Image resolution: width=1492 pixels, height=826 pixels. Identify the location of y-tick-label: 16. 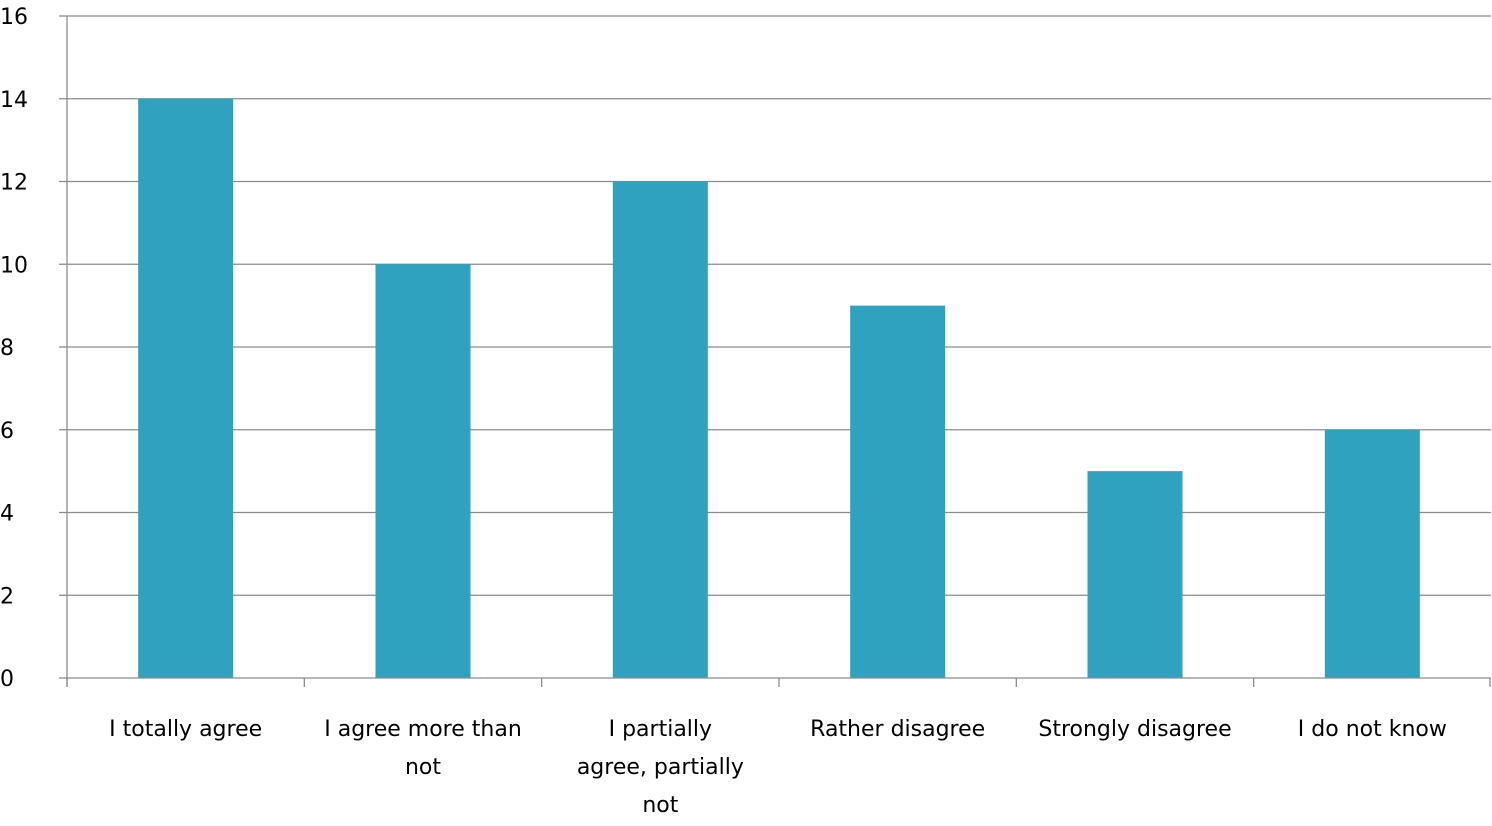
(14, 17).